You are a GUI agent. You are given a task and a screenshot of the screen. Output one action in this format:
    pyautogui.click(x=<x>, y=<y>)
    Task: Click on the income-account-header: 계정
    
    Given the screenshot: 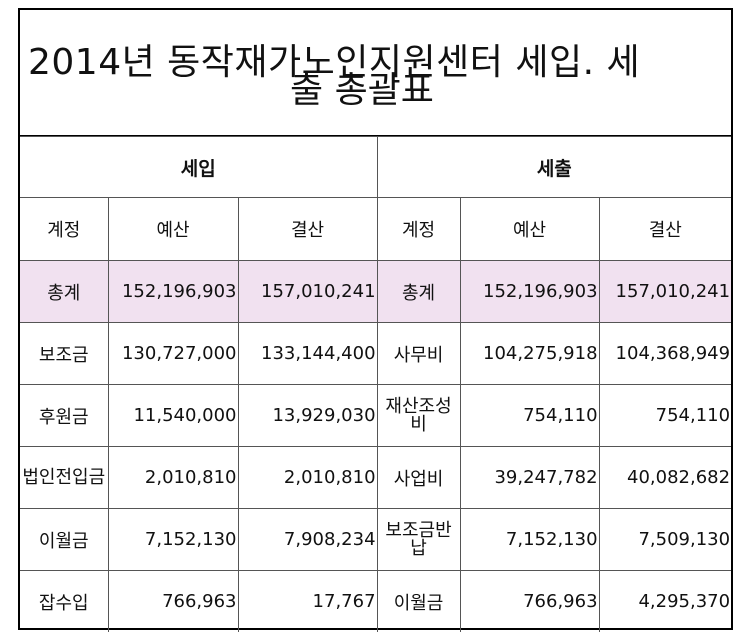 What is the action you would take?
    pyautogui.click(x=64, y=229)
    